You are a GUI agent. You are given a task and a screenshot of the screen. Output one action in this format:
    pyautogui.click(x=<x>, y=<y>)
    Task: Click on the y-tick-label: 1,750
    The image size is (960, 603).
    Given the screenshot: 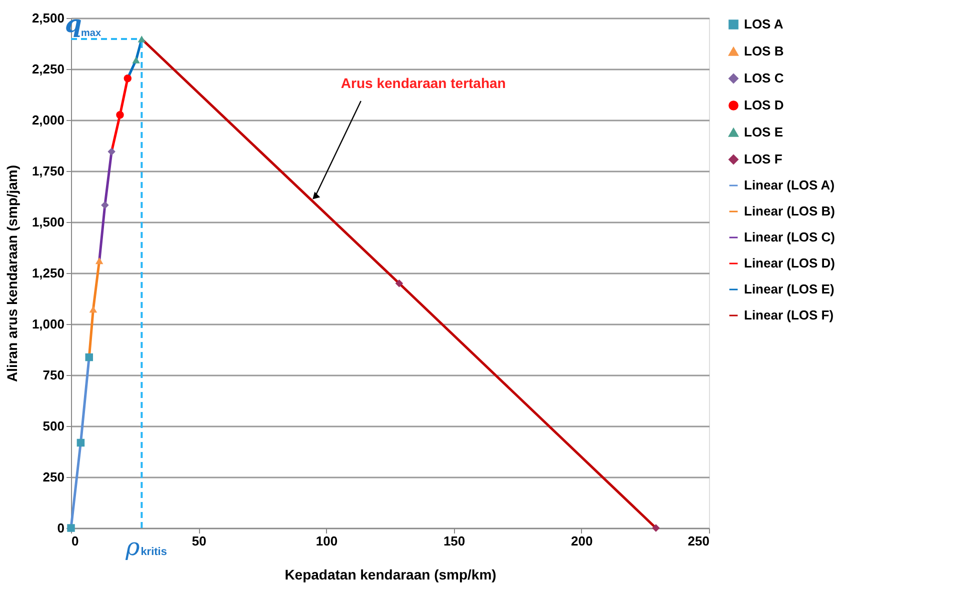 What is the action you would take?
    pyautogui.click(x=48, y=171)
    